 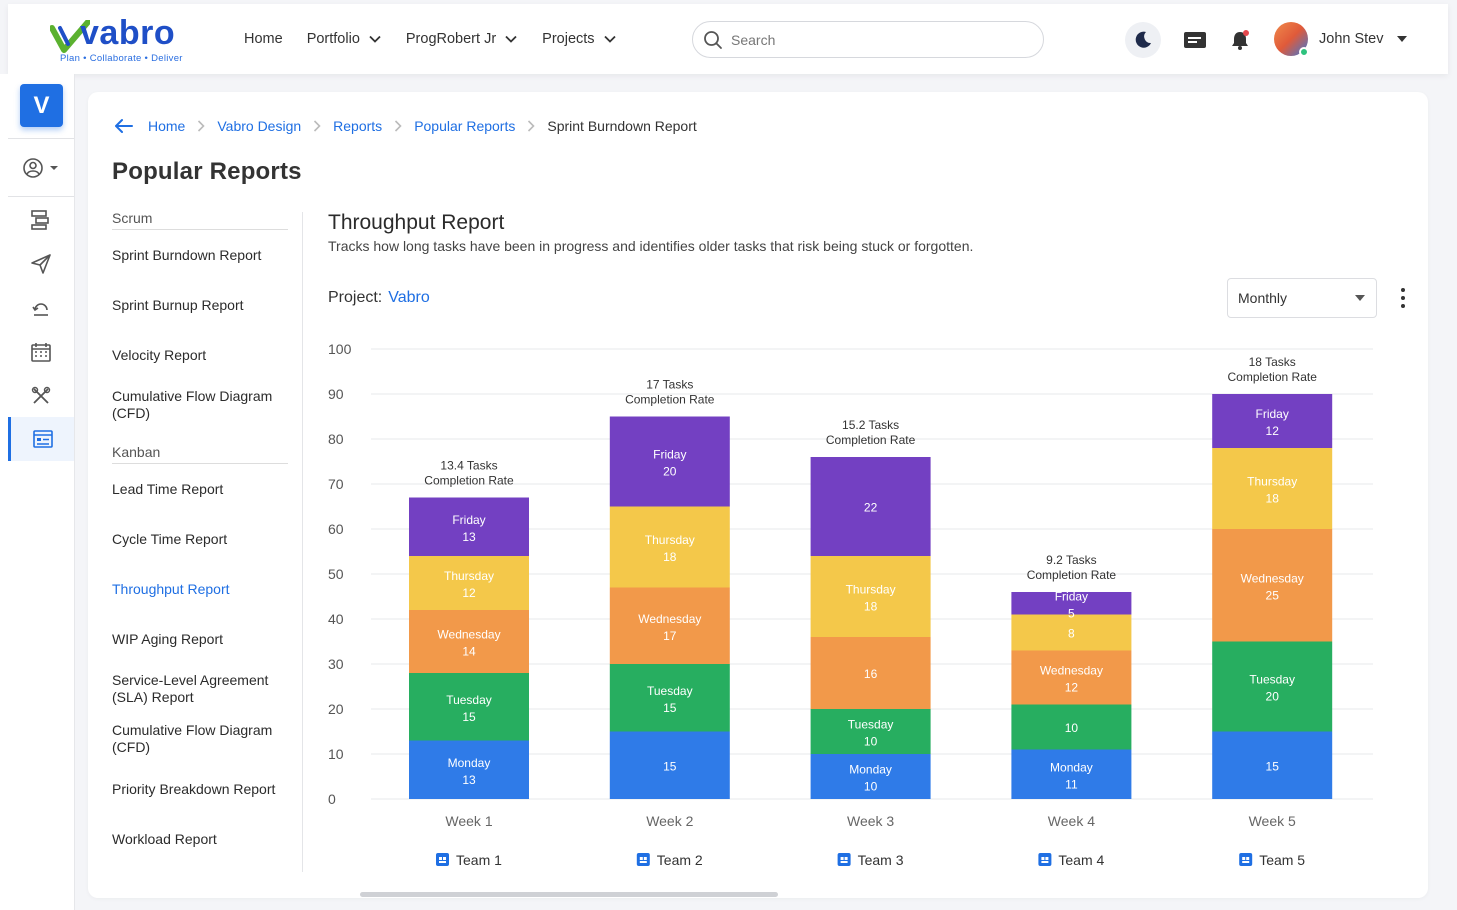 What do you see at coordinates (200, 639) in the screenshot?
I see `report-wip-aging: WIP Aging Report` at bounding box center [200, 639].